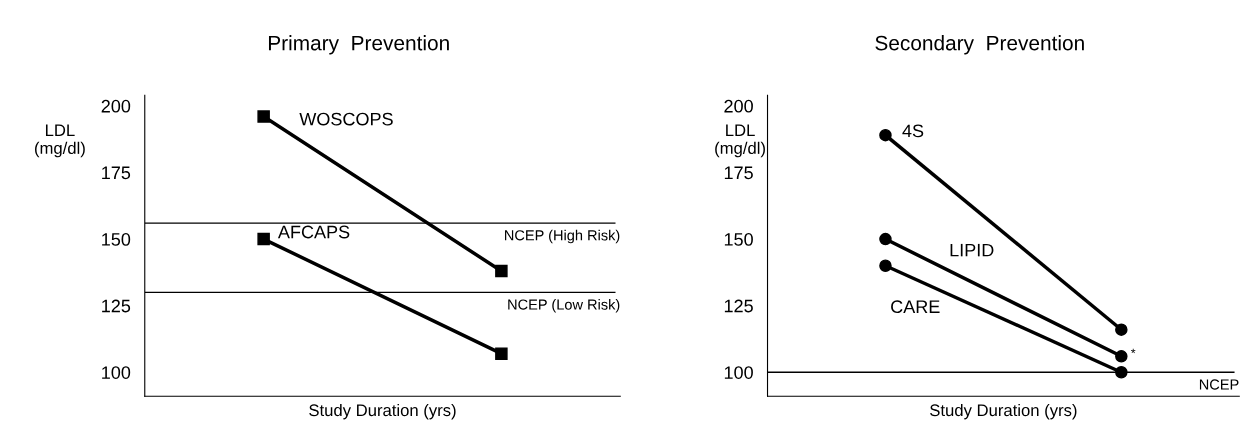 The width and height of the screenshot is (1248, 427). What do you see at coordinates (1219, 384) in the screenshot?
I see `ref-line-label: NCEP` at bounding box center [1219, 384].